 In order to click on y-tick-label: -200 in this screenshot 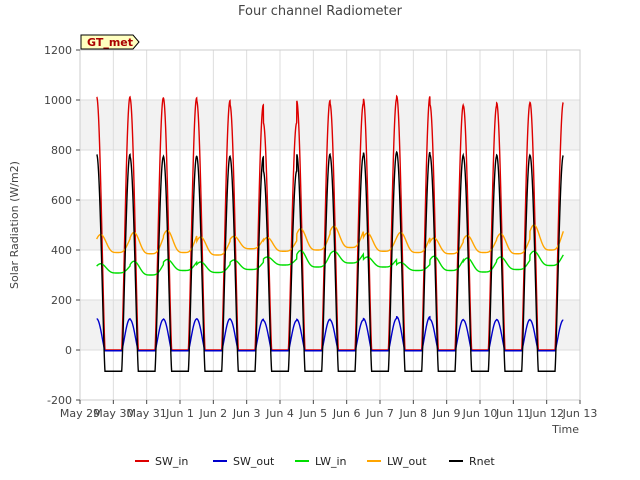, I will do `click(59, 400)`.